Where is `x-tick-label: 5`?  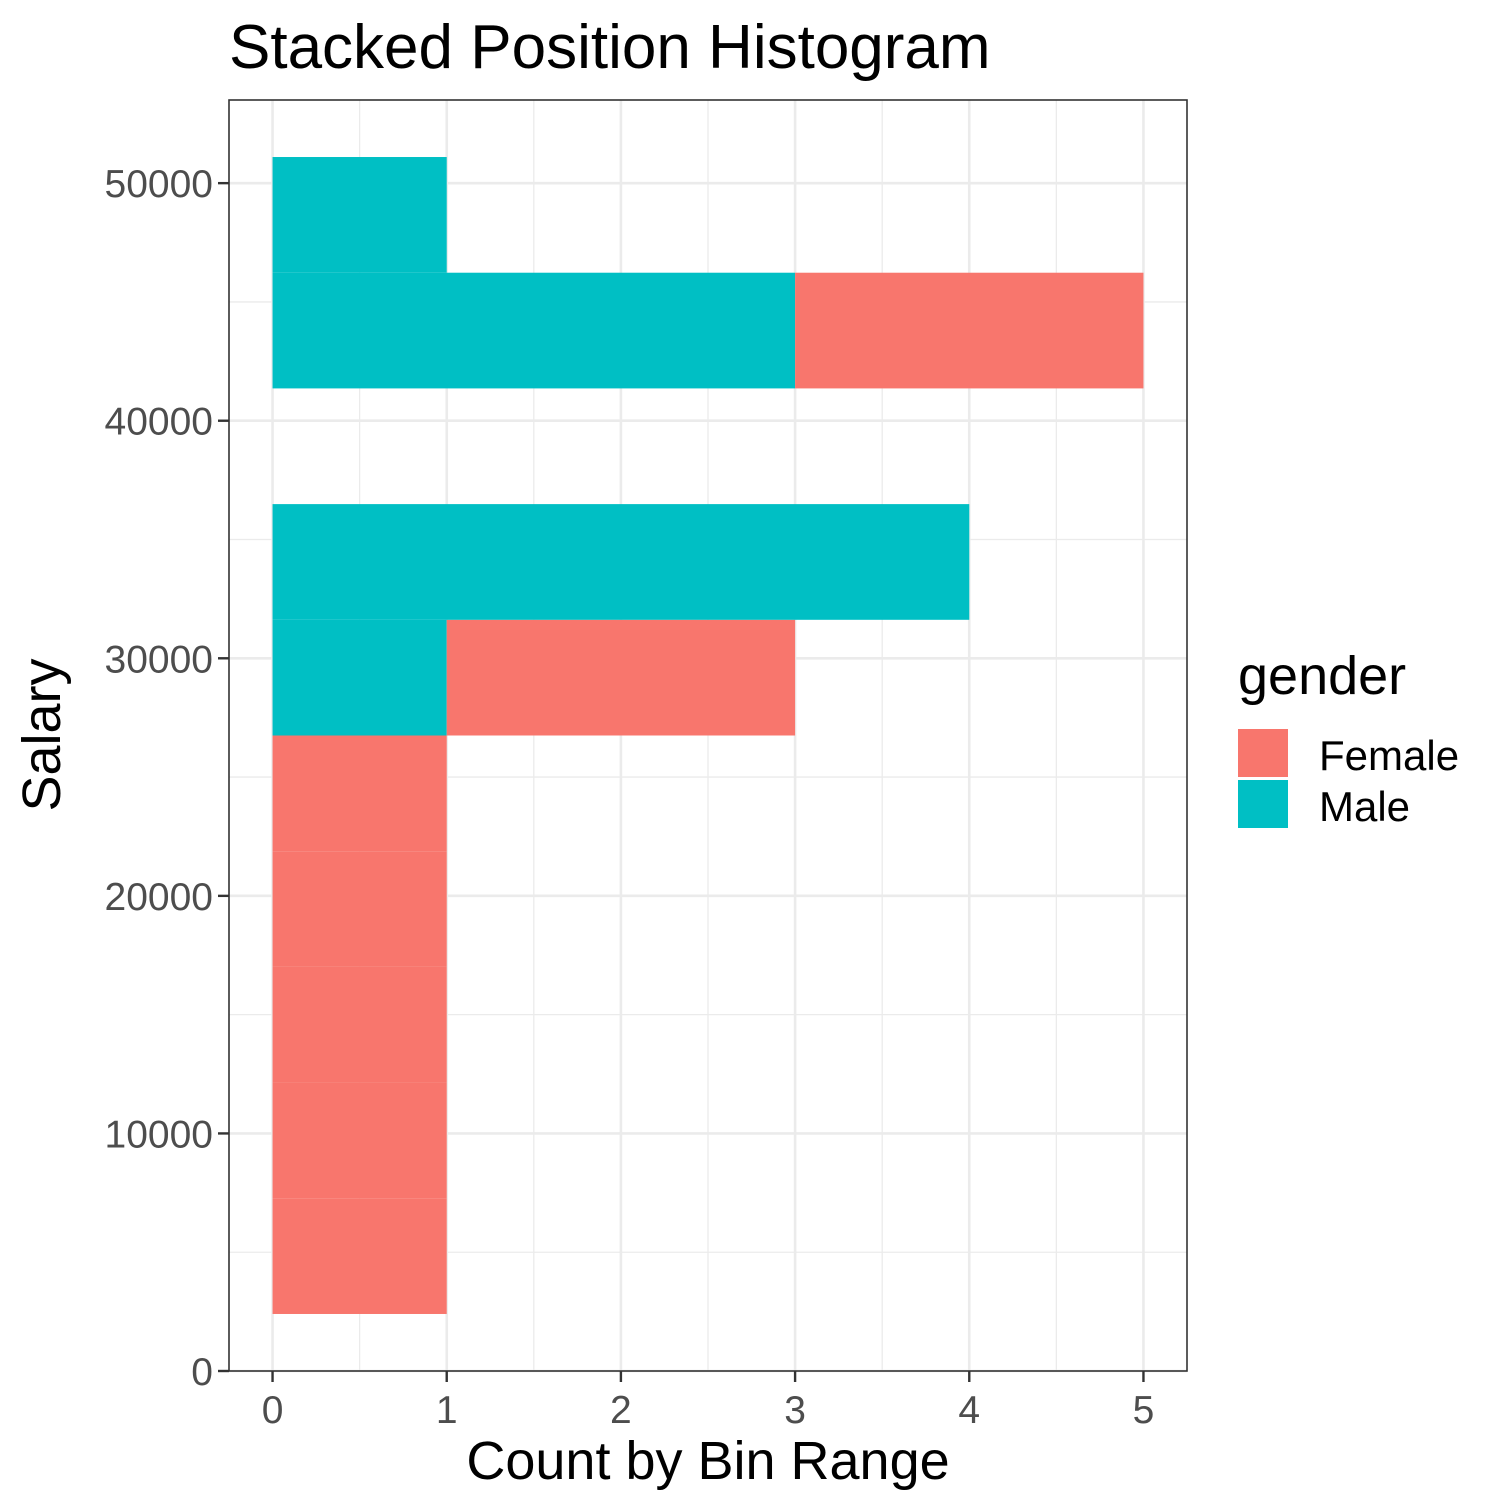 x-tick-label: 5 is located at coordinates (1144, 1410).